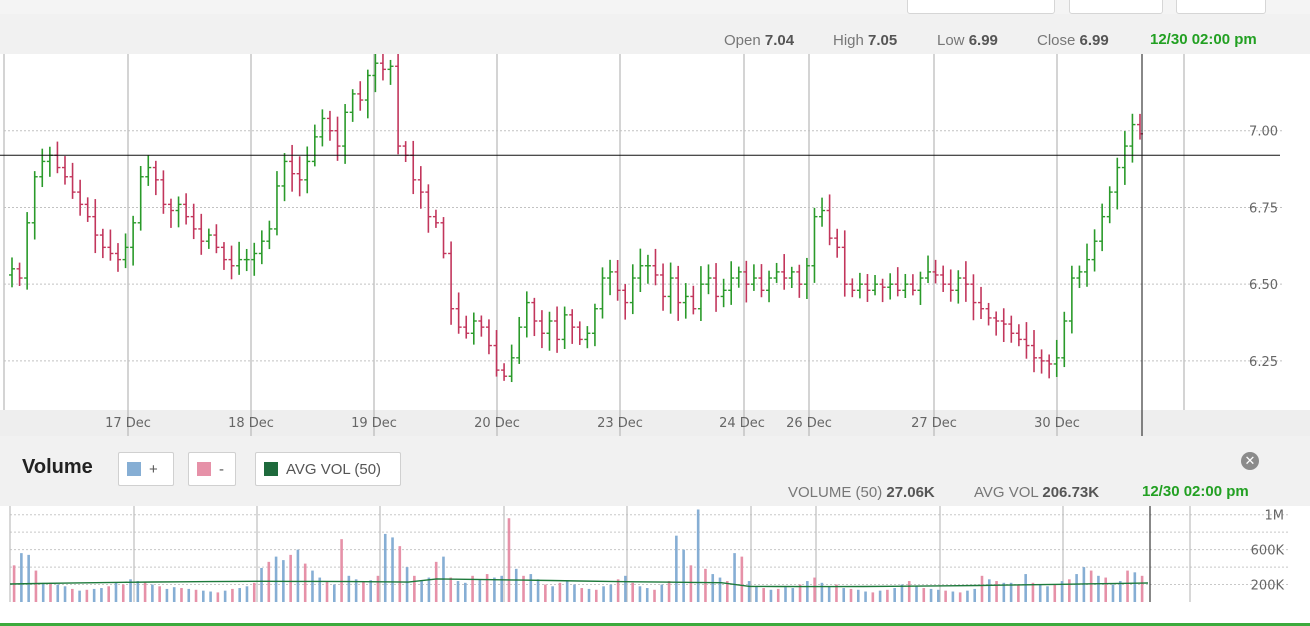 The image size is (1310, 626). What do you see at coordinates (1263, 285) in the screenshot?
I see `price-tick-label: 6.50` at bounding box center [1263, 285].